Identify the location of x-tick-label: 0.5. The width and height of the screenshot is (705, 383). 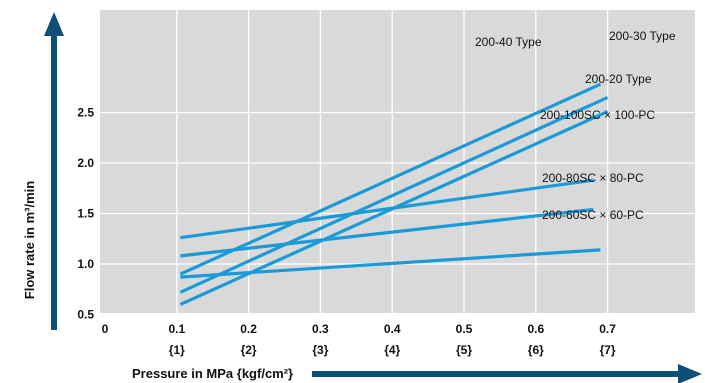
(464, 329).